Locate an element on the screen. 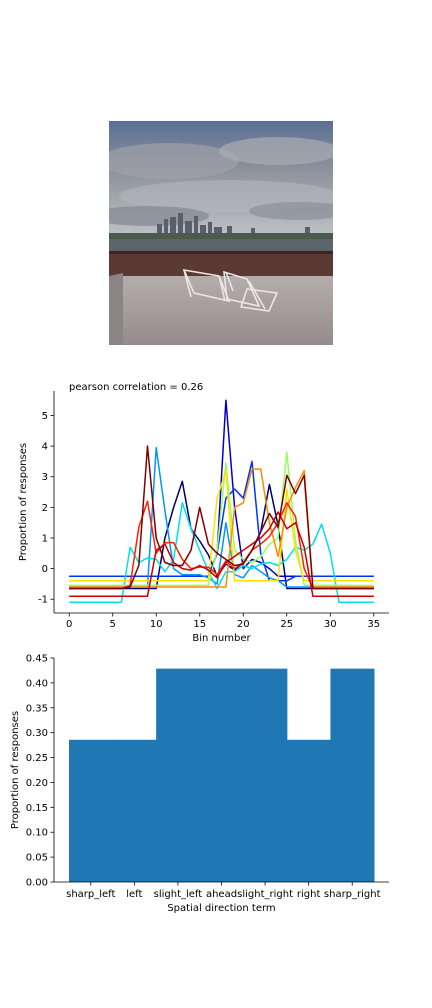 This screenshot has width=432, height=1008. skyline-photo-icon is located at coordinates (221, 233).